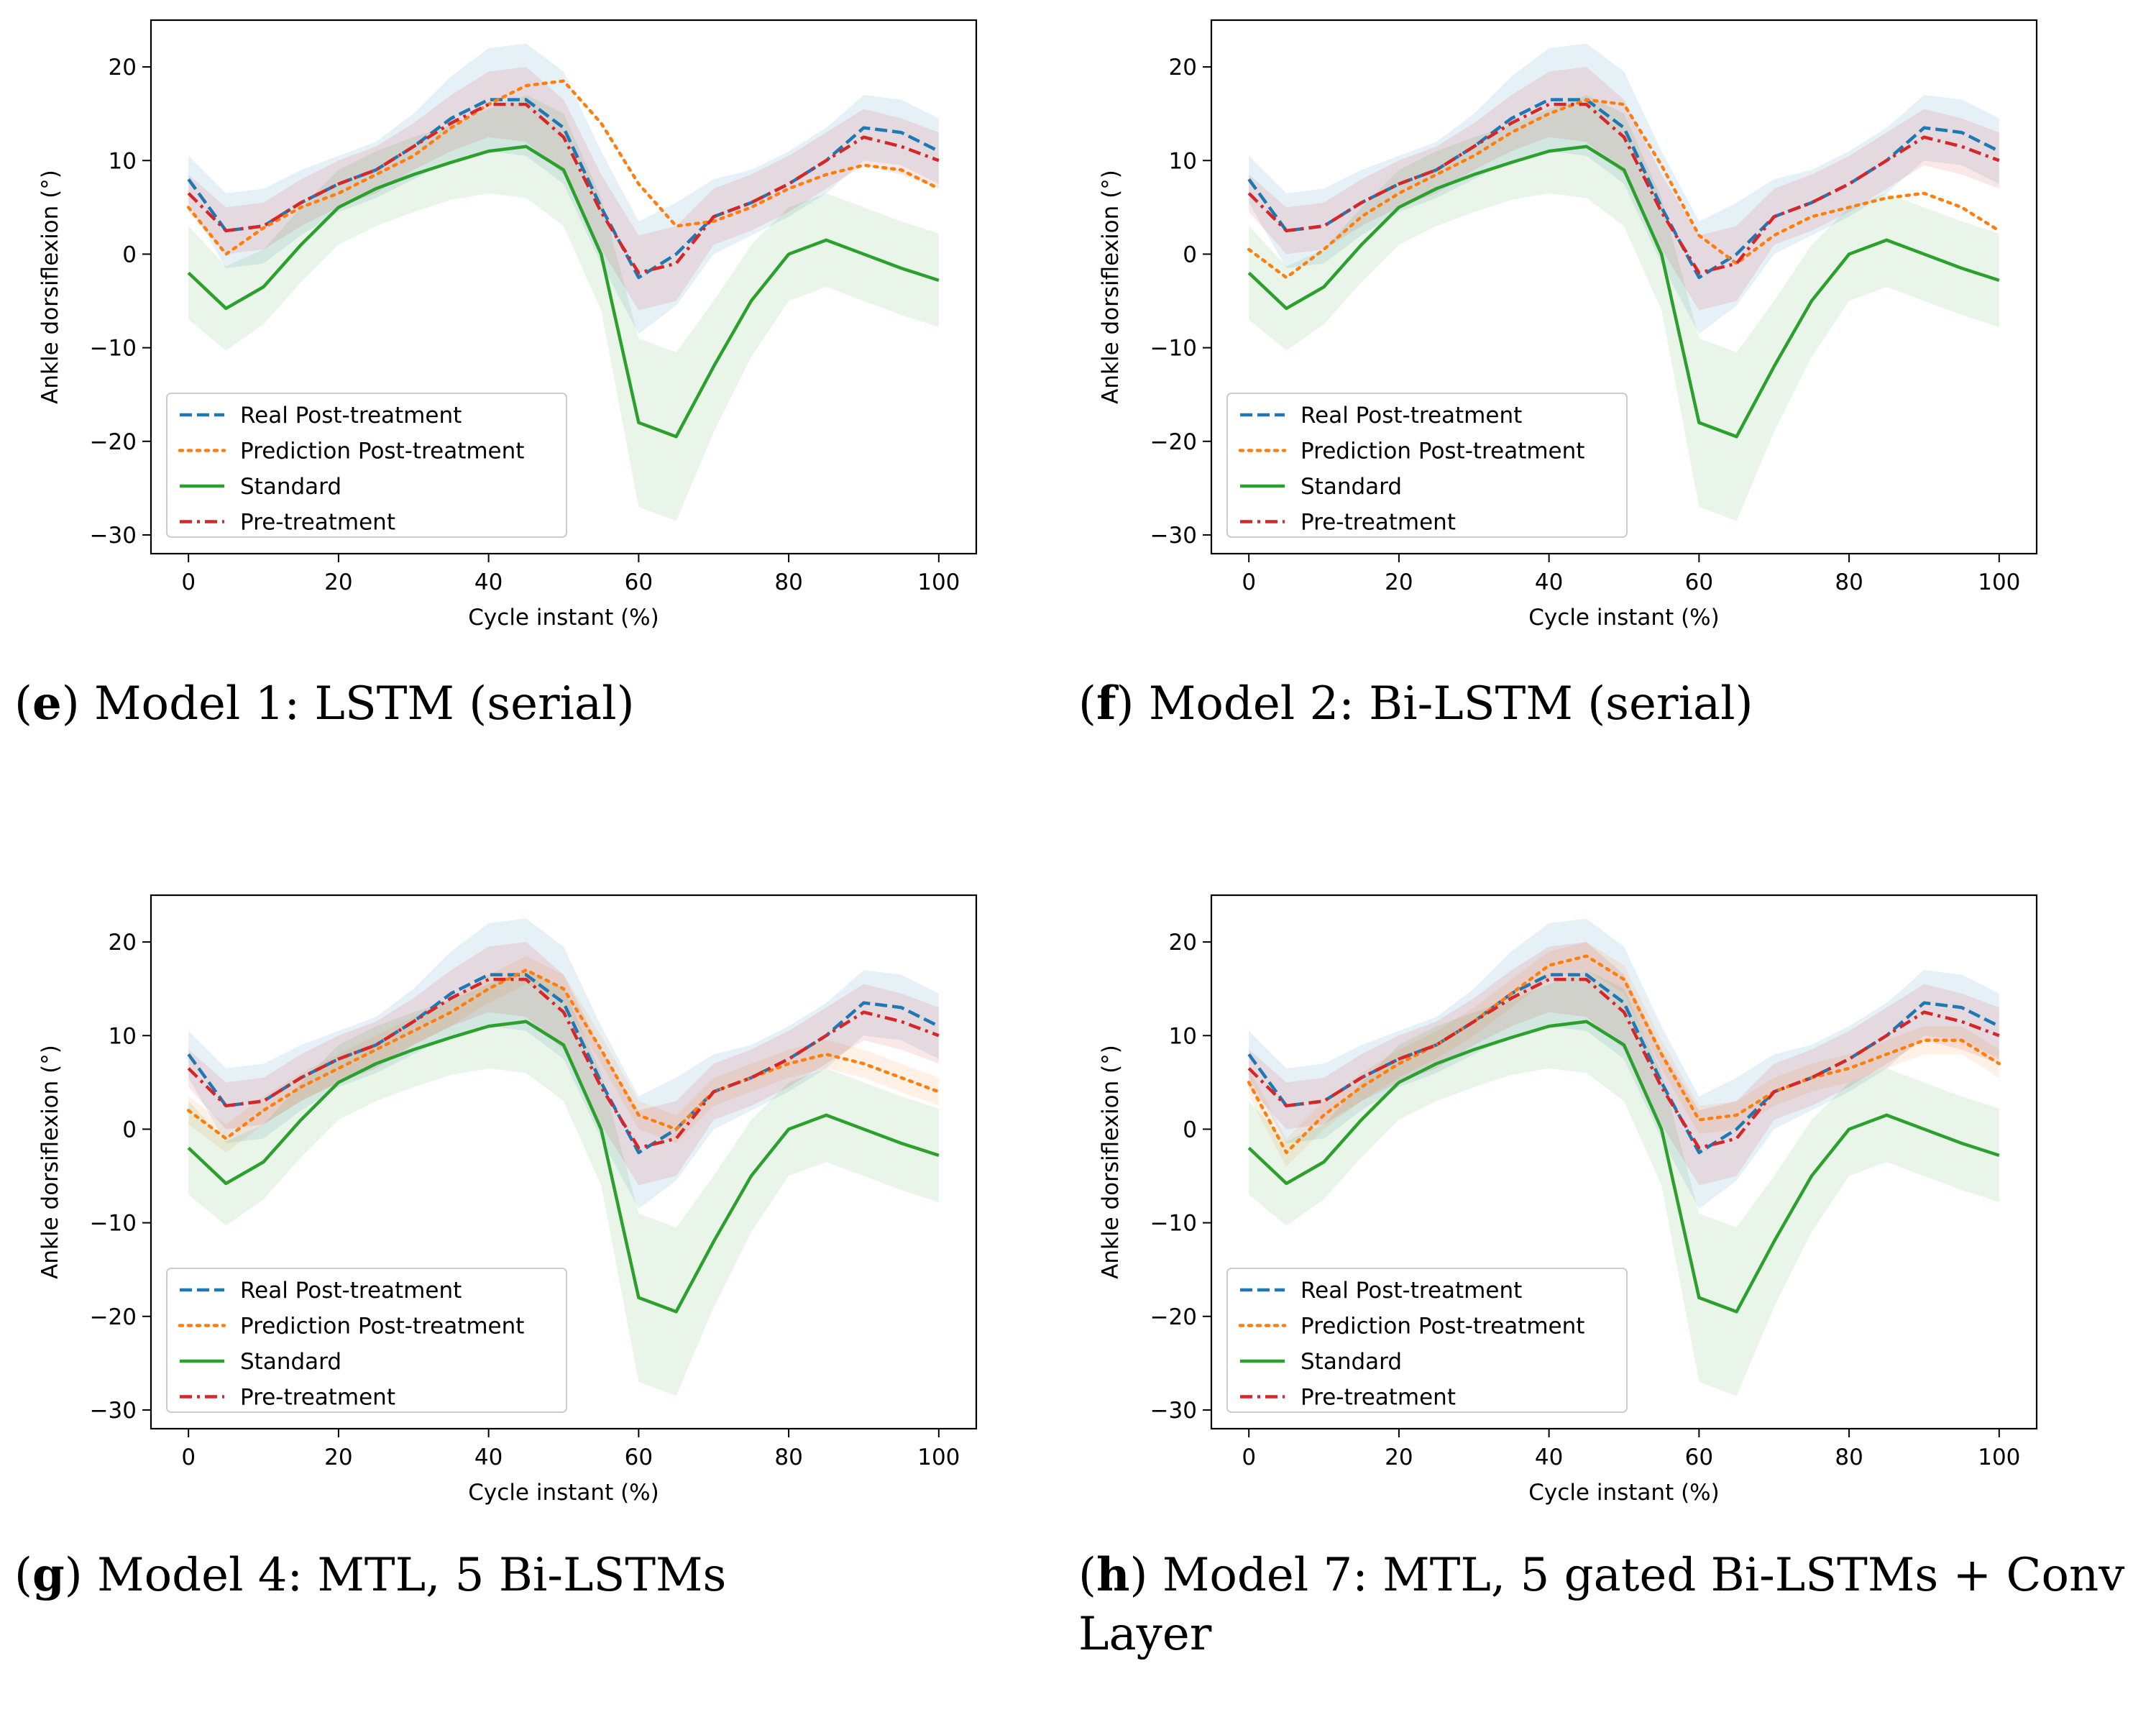 The image size is (2156, 1712). Describe the element at coordinates (564, 1054) in the screenshot. I see `band-dotted` at that location.